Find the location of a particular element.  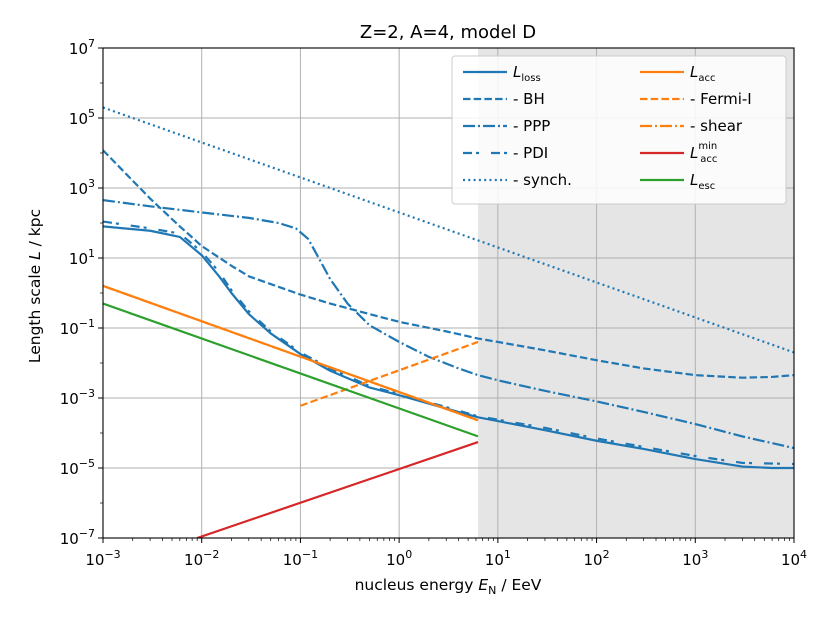

y-axis-label-suffix: / kpc is located at coordinates (35, 230).